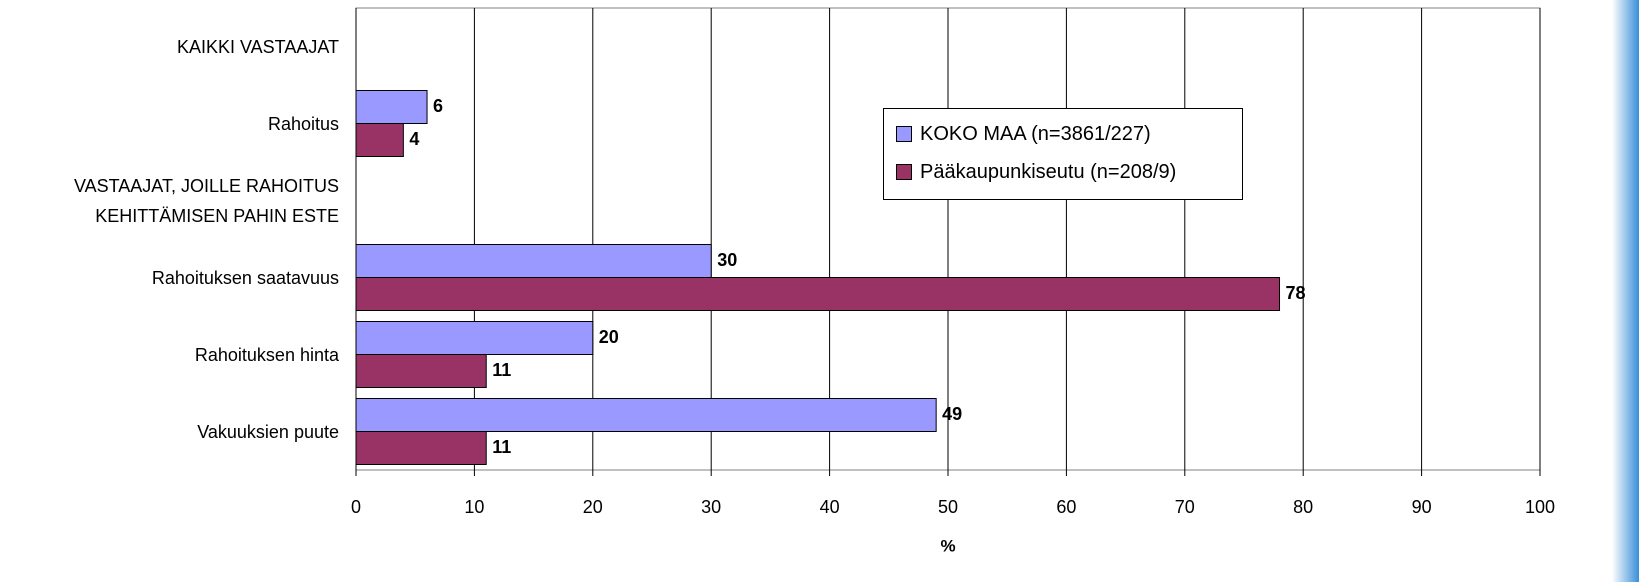 Image resolution: width=1639 pixels, height=582 pixels. I want to click on x-tick-label: 40, so click(830, 507).